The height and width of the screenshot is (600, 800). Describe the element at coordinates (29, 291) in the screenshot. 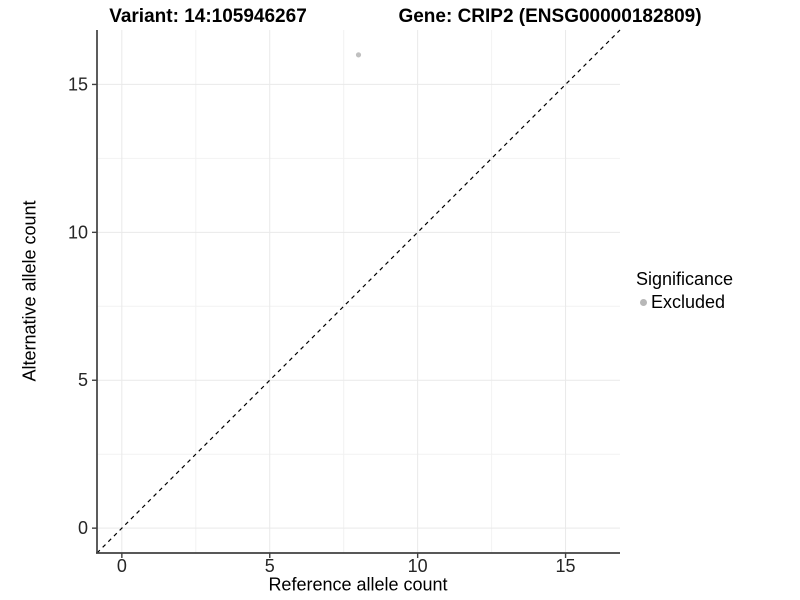

I see `y-axis-title: Alternative allele count` at that location.